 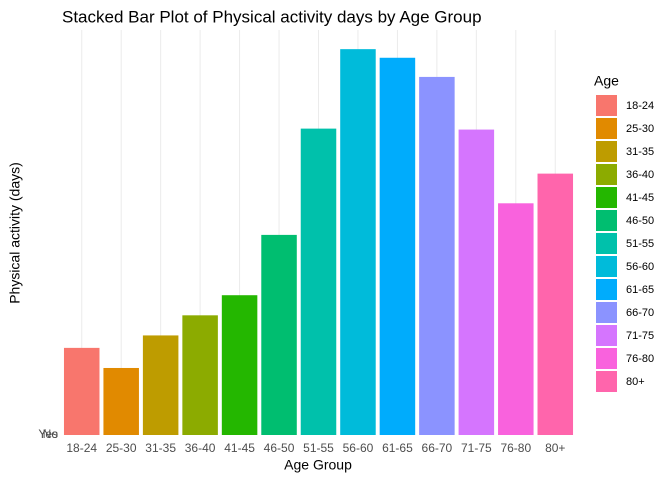 I want to click on x-tick-label: 18-24, so click(x=81, y=448).